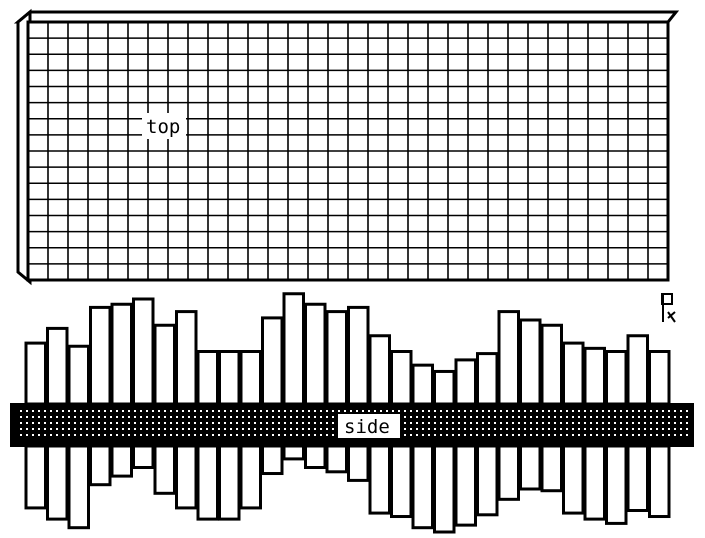  I want to click on pointer-hand-icon, so click(668, 308).